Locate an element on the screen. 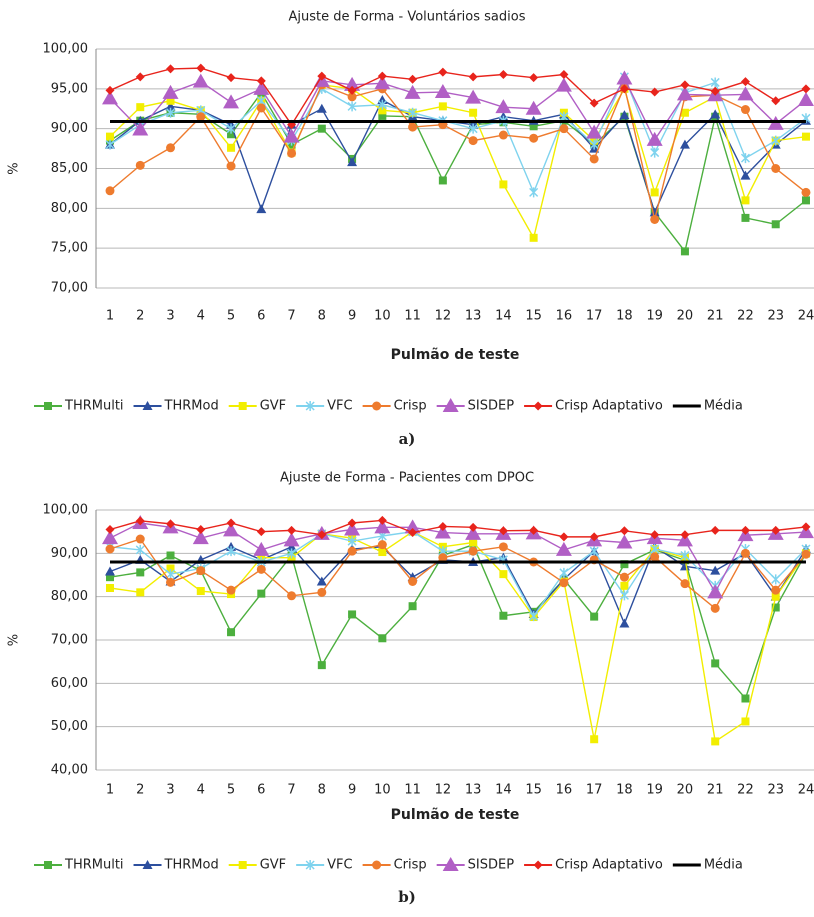 Image resolution: width=814 pixels, height=917 pixels. x-axis-title: Pulmão de teste is located at coordinates (455, 355).